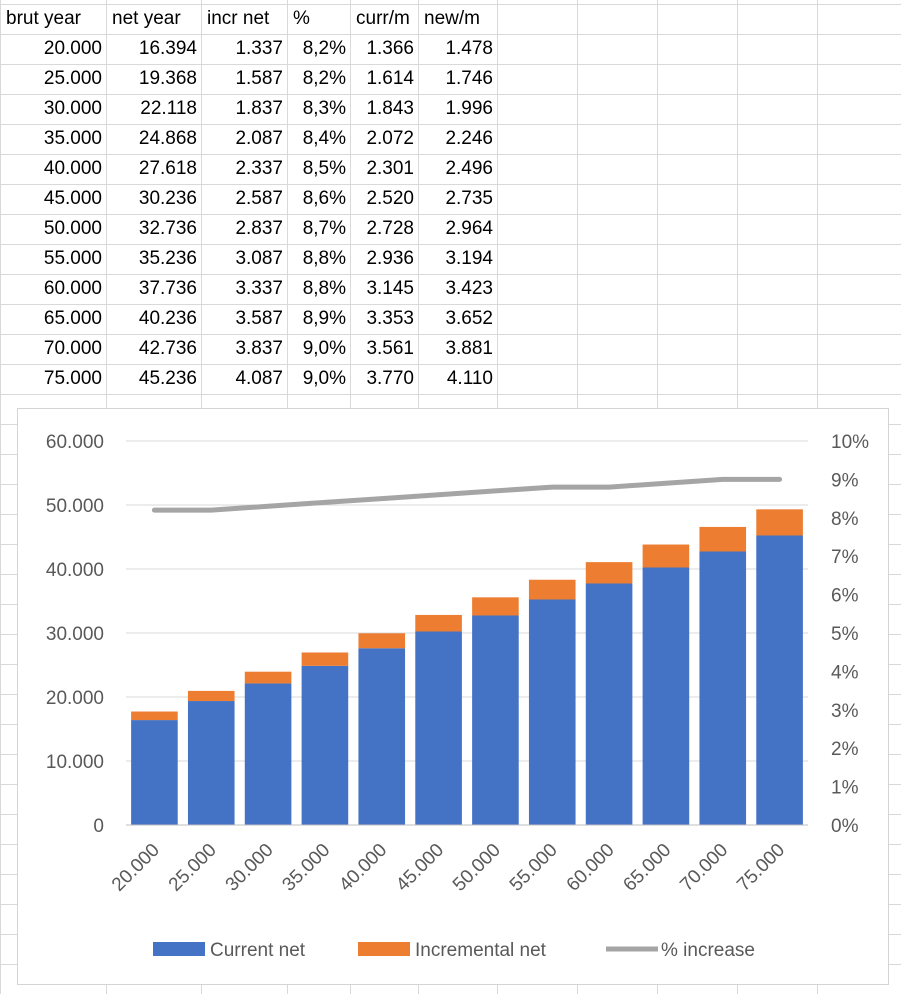 This screenshot has width=901, height=994. I want to click on table-cell: 2.837, so click(259, 228).